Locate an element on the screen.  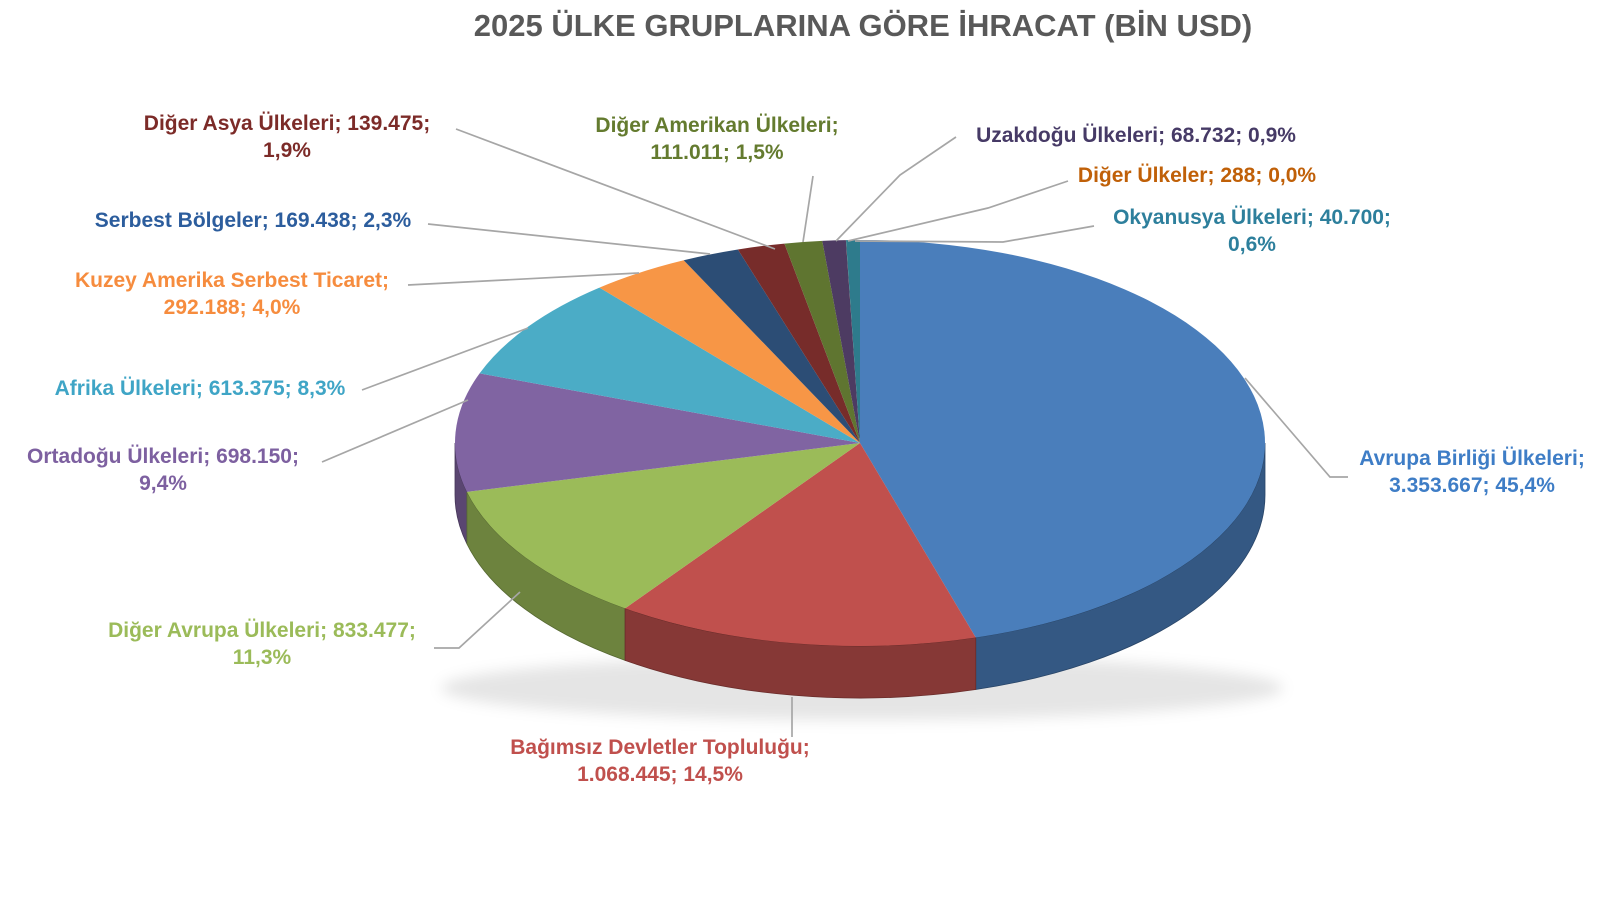
slice-label-pct_str: 0,0% is located at coordinates (1292, 175).